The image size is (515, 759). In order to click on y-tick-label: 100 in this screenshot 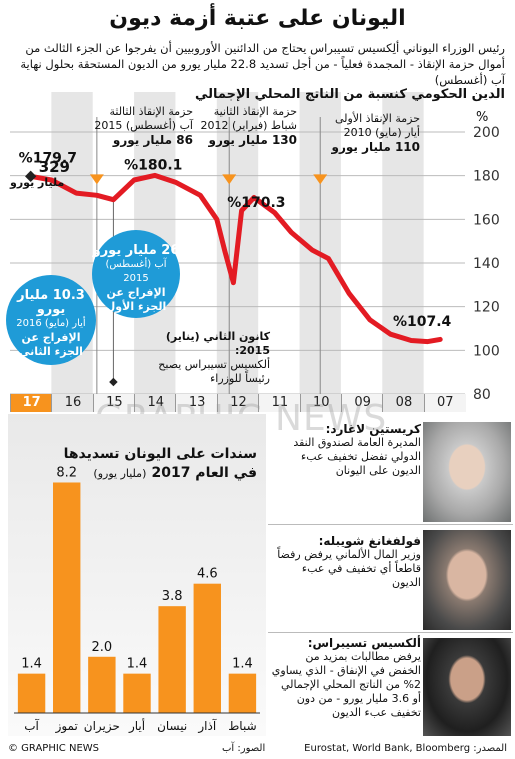, I will do `click(486, 351)`.